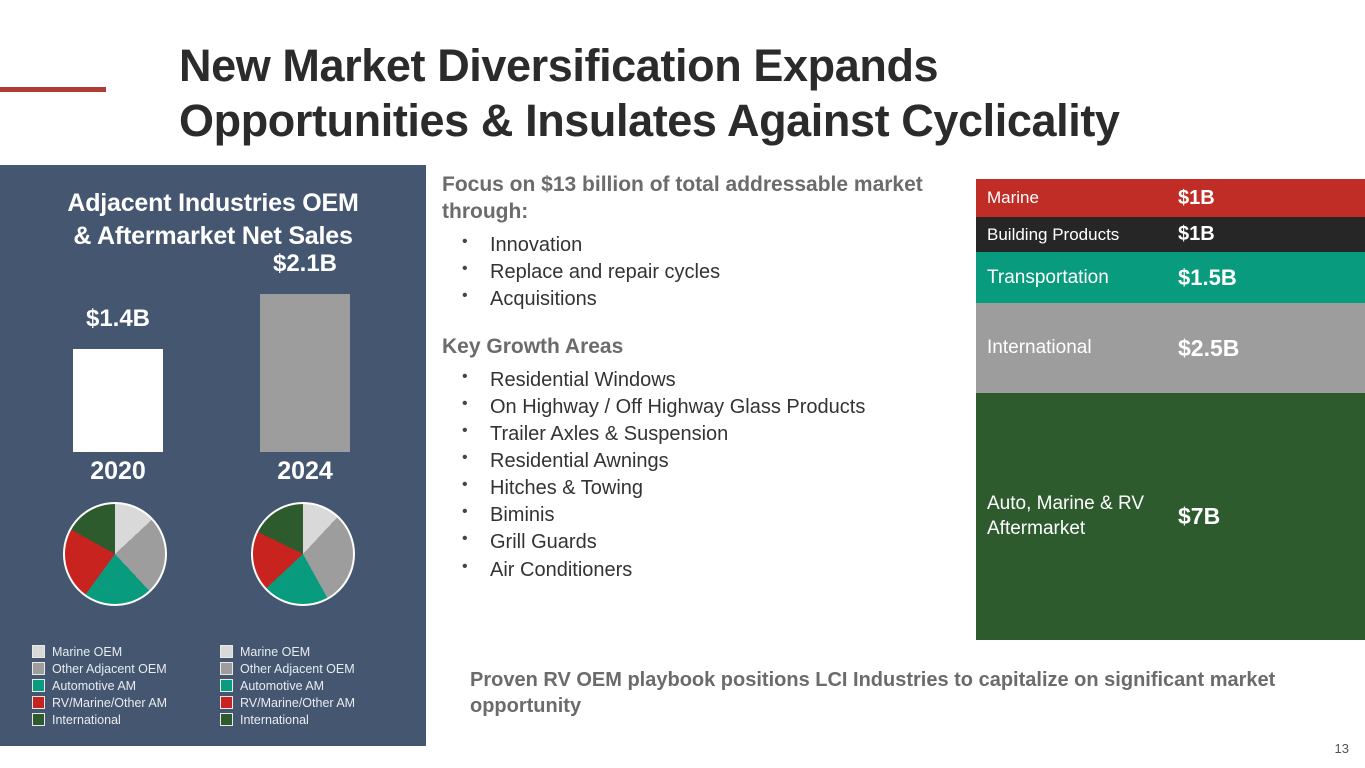 Image resolution: width=1365 pixels, height=768 pixels. I want to click on list-item: Innovation, so click(707, 245).